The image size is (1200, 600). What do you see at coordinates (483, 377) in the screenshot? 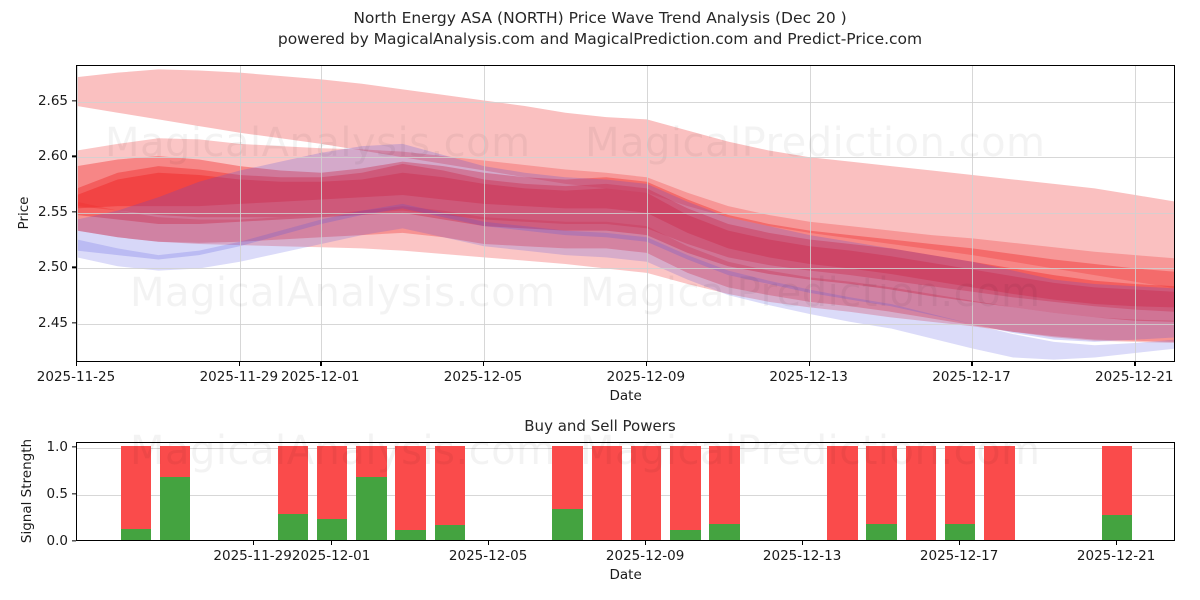
I see `price-x-tick-label: 2025-12-05` at bounding box center [483, 377].